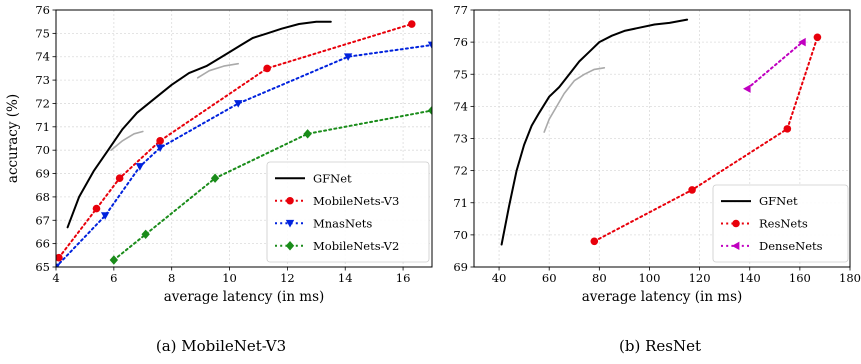  What do you see at coordinates (113, 278) in the screenshot?
I see `x-tick-label: 6` at bounding box center [113, 278].